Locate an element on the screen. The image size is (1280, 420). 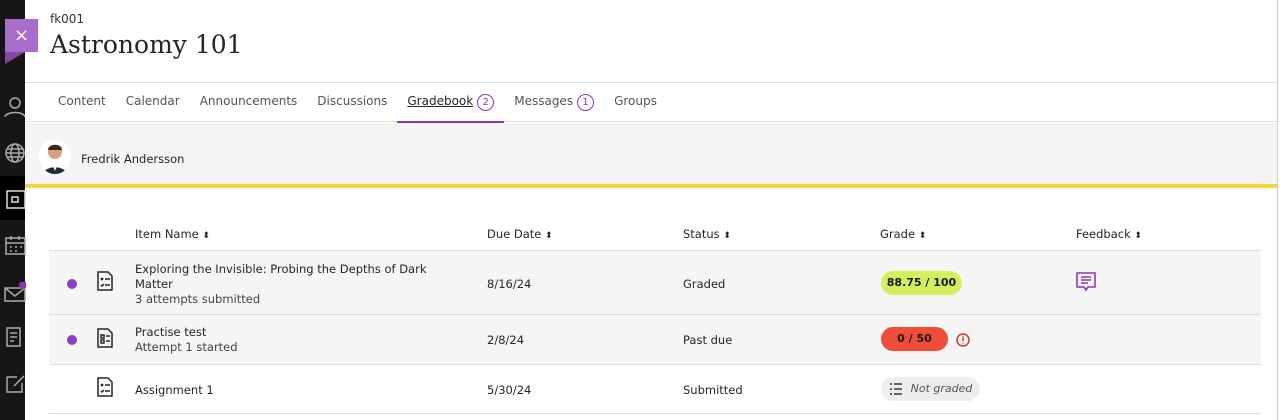
tab-calendar: Calendar is located at coordinates (153, 103).